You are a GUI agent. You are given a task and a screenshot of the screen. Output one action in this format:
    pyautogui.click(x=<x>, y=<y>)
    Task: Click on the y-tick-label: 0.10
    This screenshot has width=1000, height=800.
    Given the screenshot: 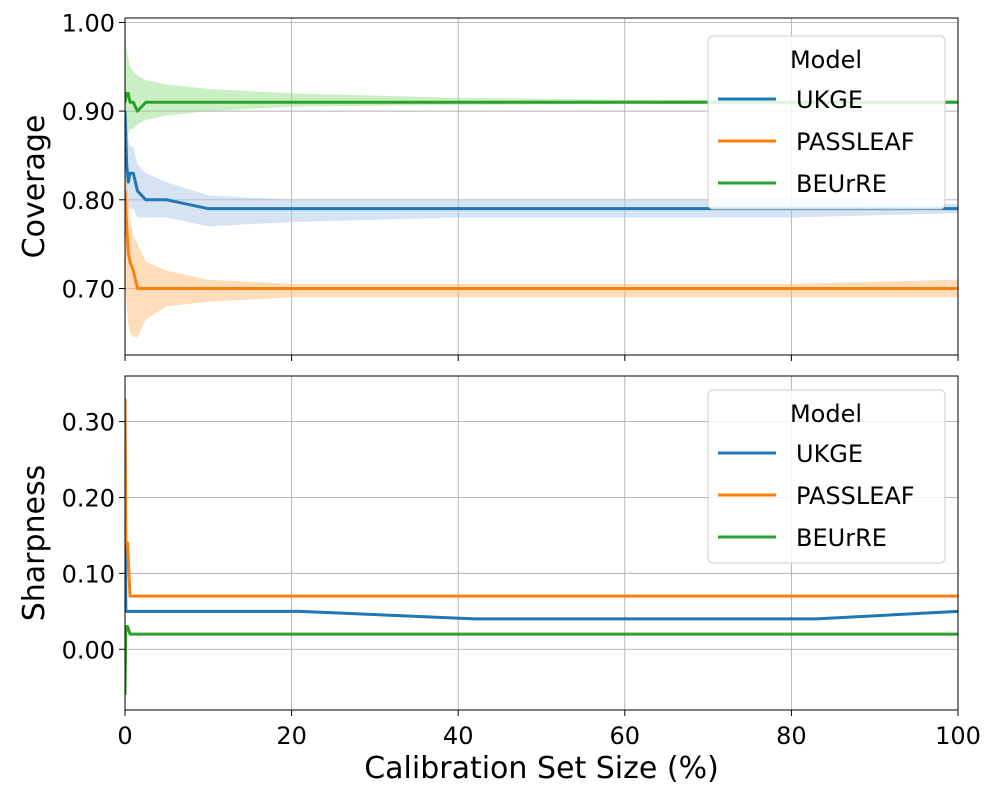 What is the action you would take?
    pyautogui.click(x=88, y=574)
    